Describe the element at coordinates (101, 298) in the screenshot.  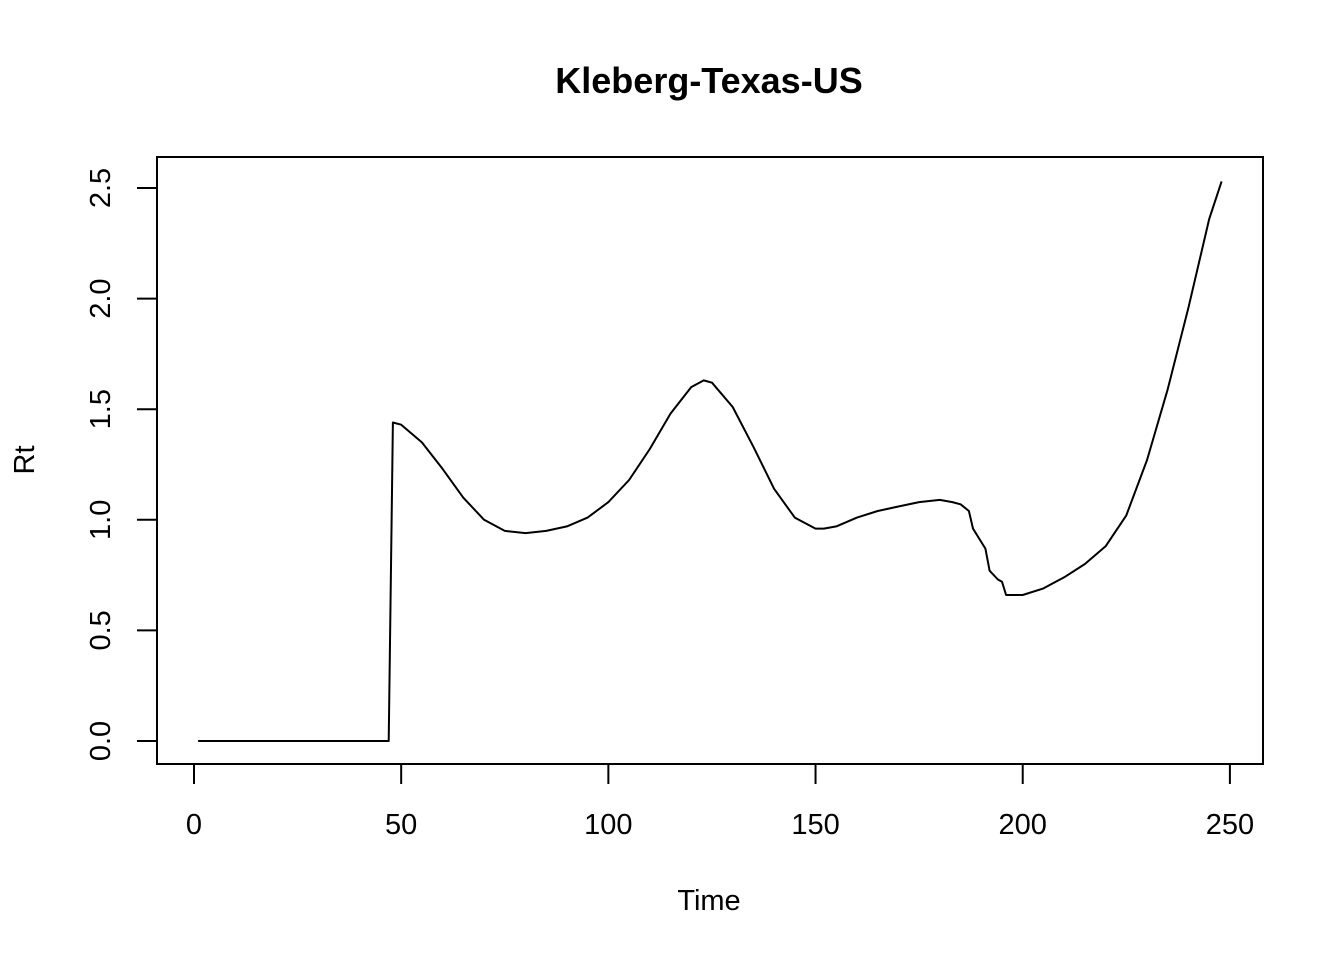
I see `y-tick-label: 2.0` at that location.